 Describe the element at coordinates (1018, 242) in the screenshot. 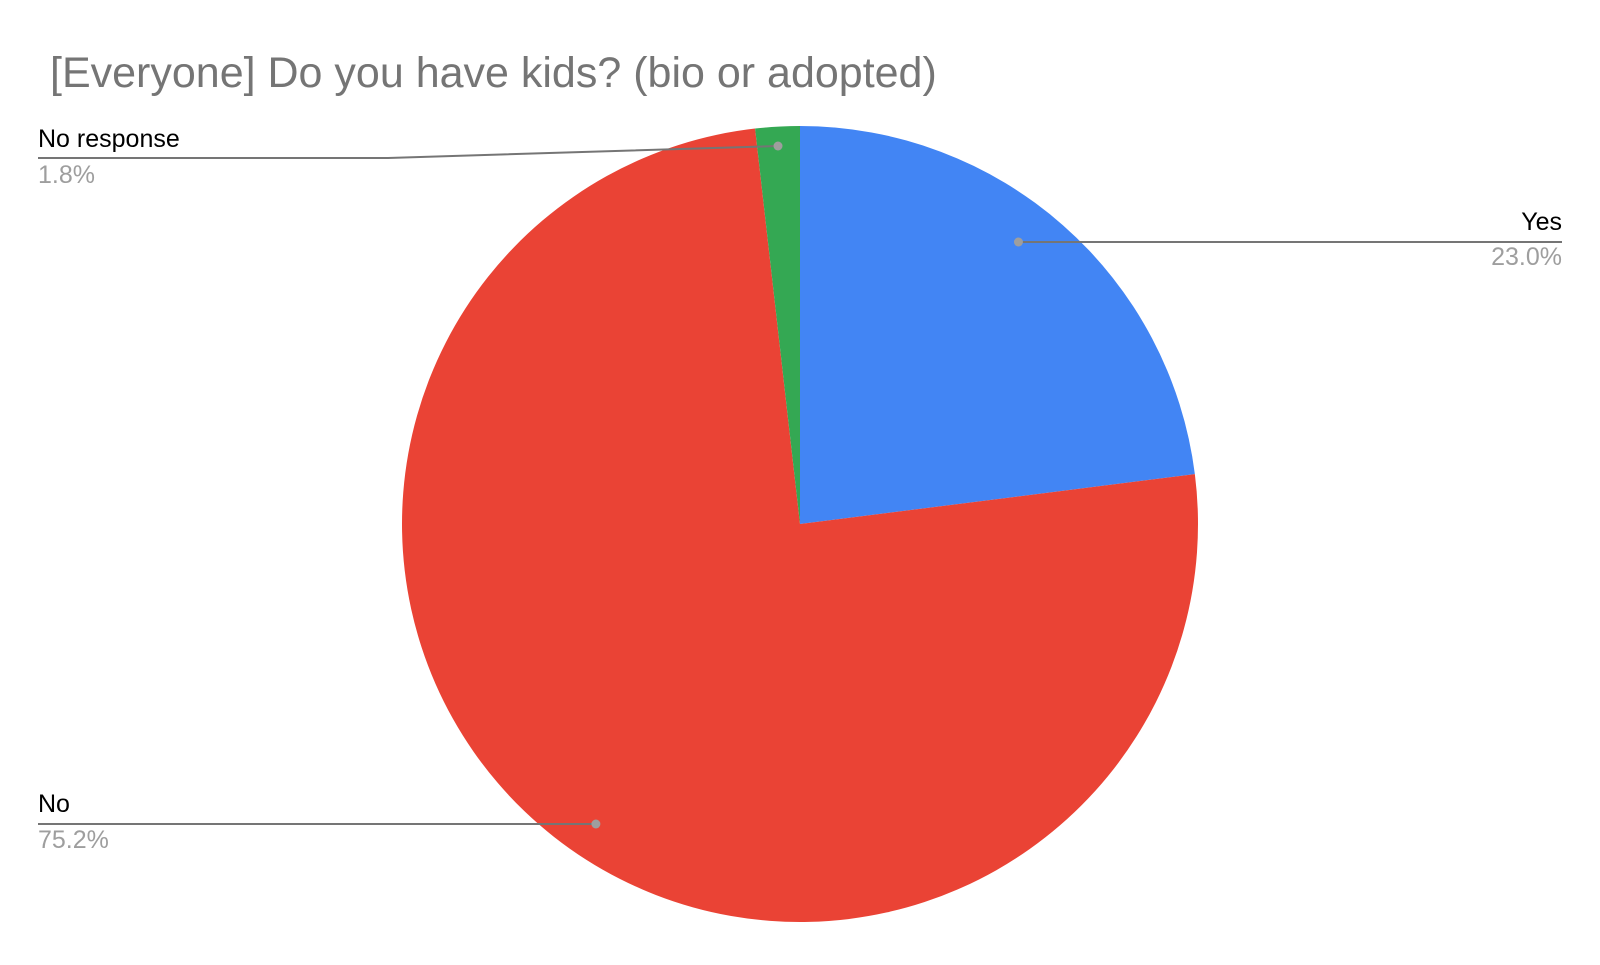

I see `leader-dot-yes` at that location.